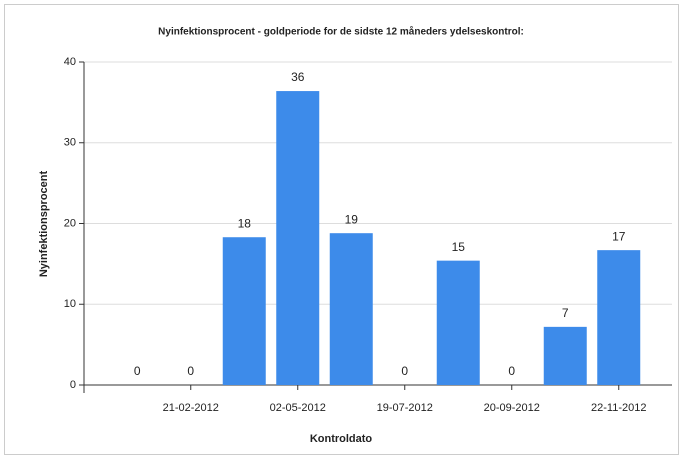 This screenshot has height=459, width=683. Describe the element at coordinates (44, 223) in the screenshot. I see `y-axis-label: Nyinfektionsprocent` at that location.